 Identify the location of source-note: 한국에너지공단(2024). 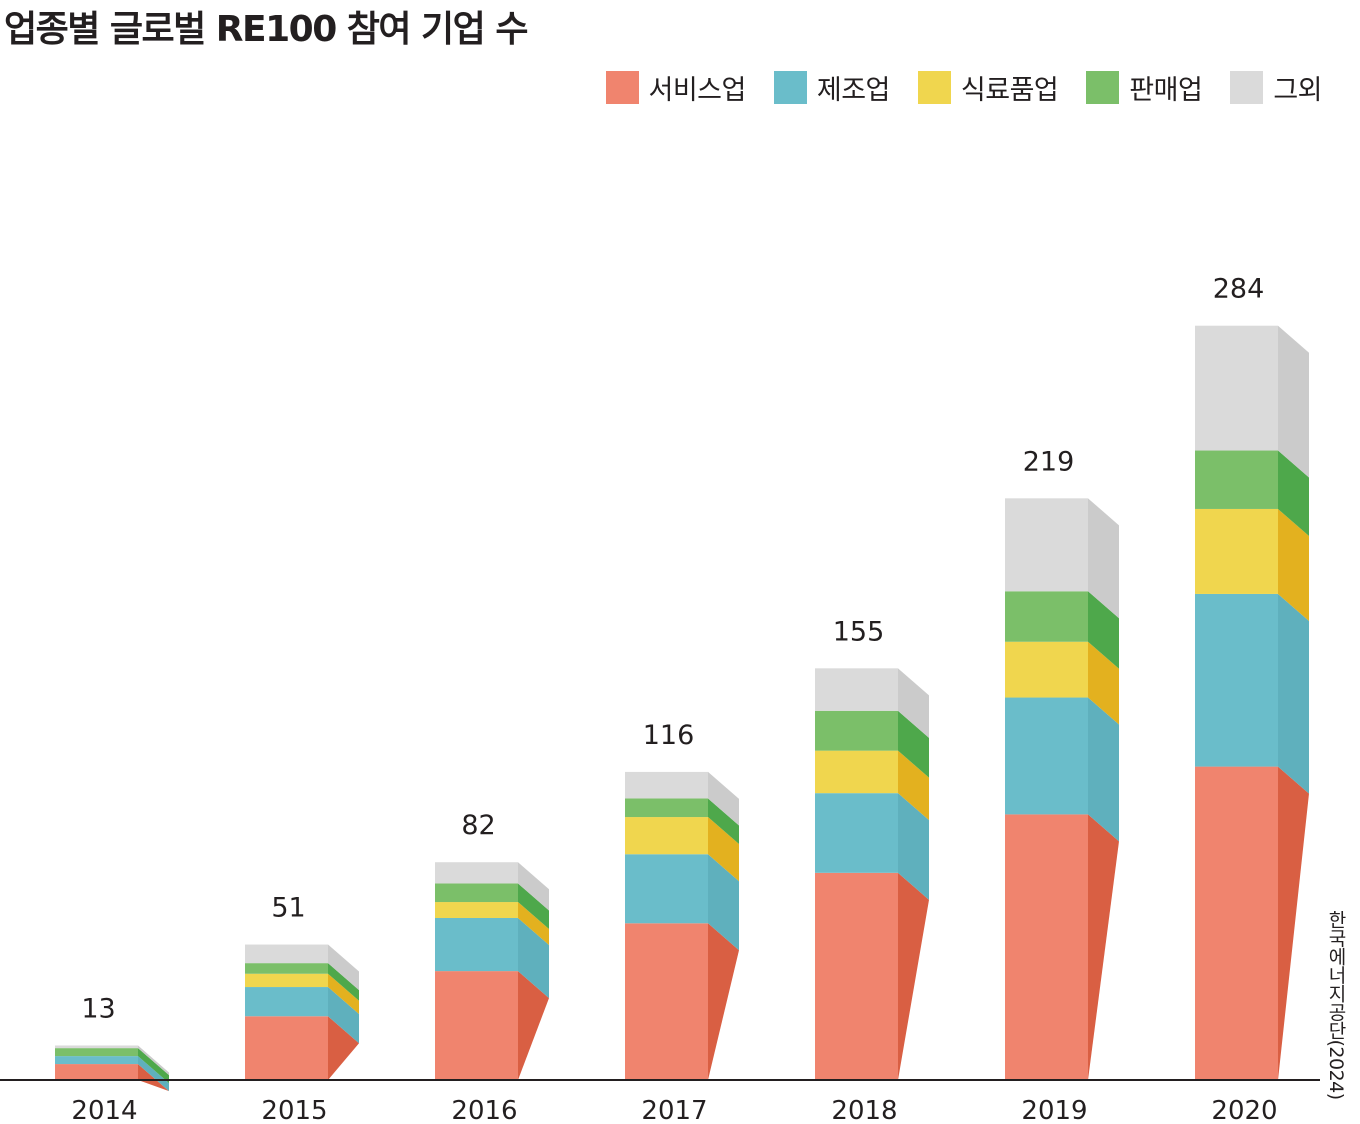
(1336, 1005).